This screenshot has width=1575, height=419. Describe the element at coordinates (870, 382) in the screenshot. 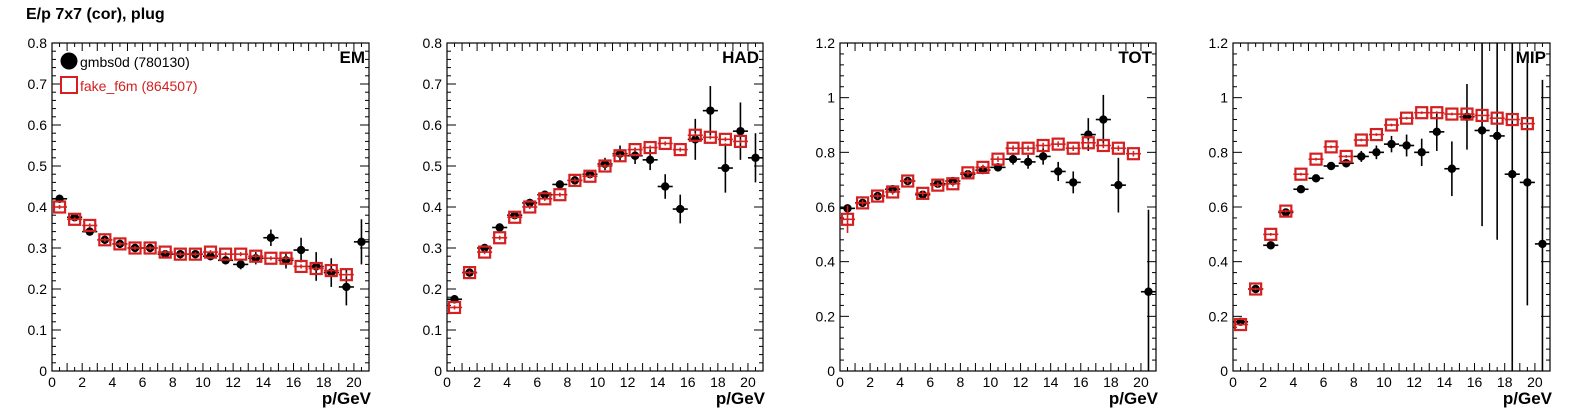

I see `x-tick-label: 2` at that location.